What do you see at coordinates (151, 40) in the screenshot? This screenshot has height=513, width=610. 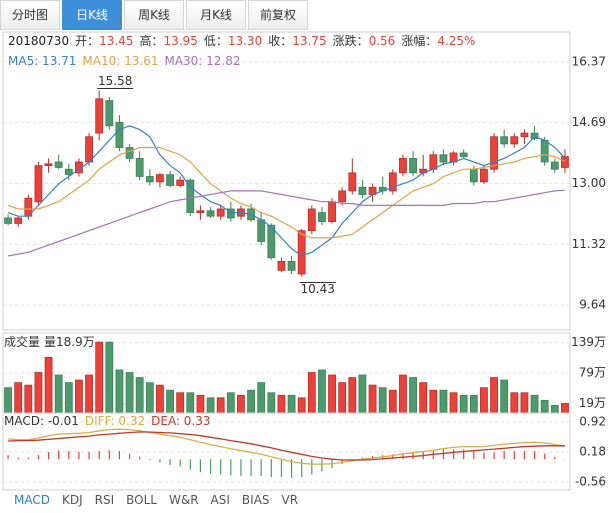 I see `info-label: 高：` at bounding box center [151, 40].